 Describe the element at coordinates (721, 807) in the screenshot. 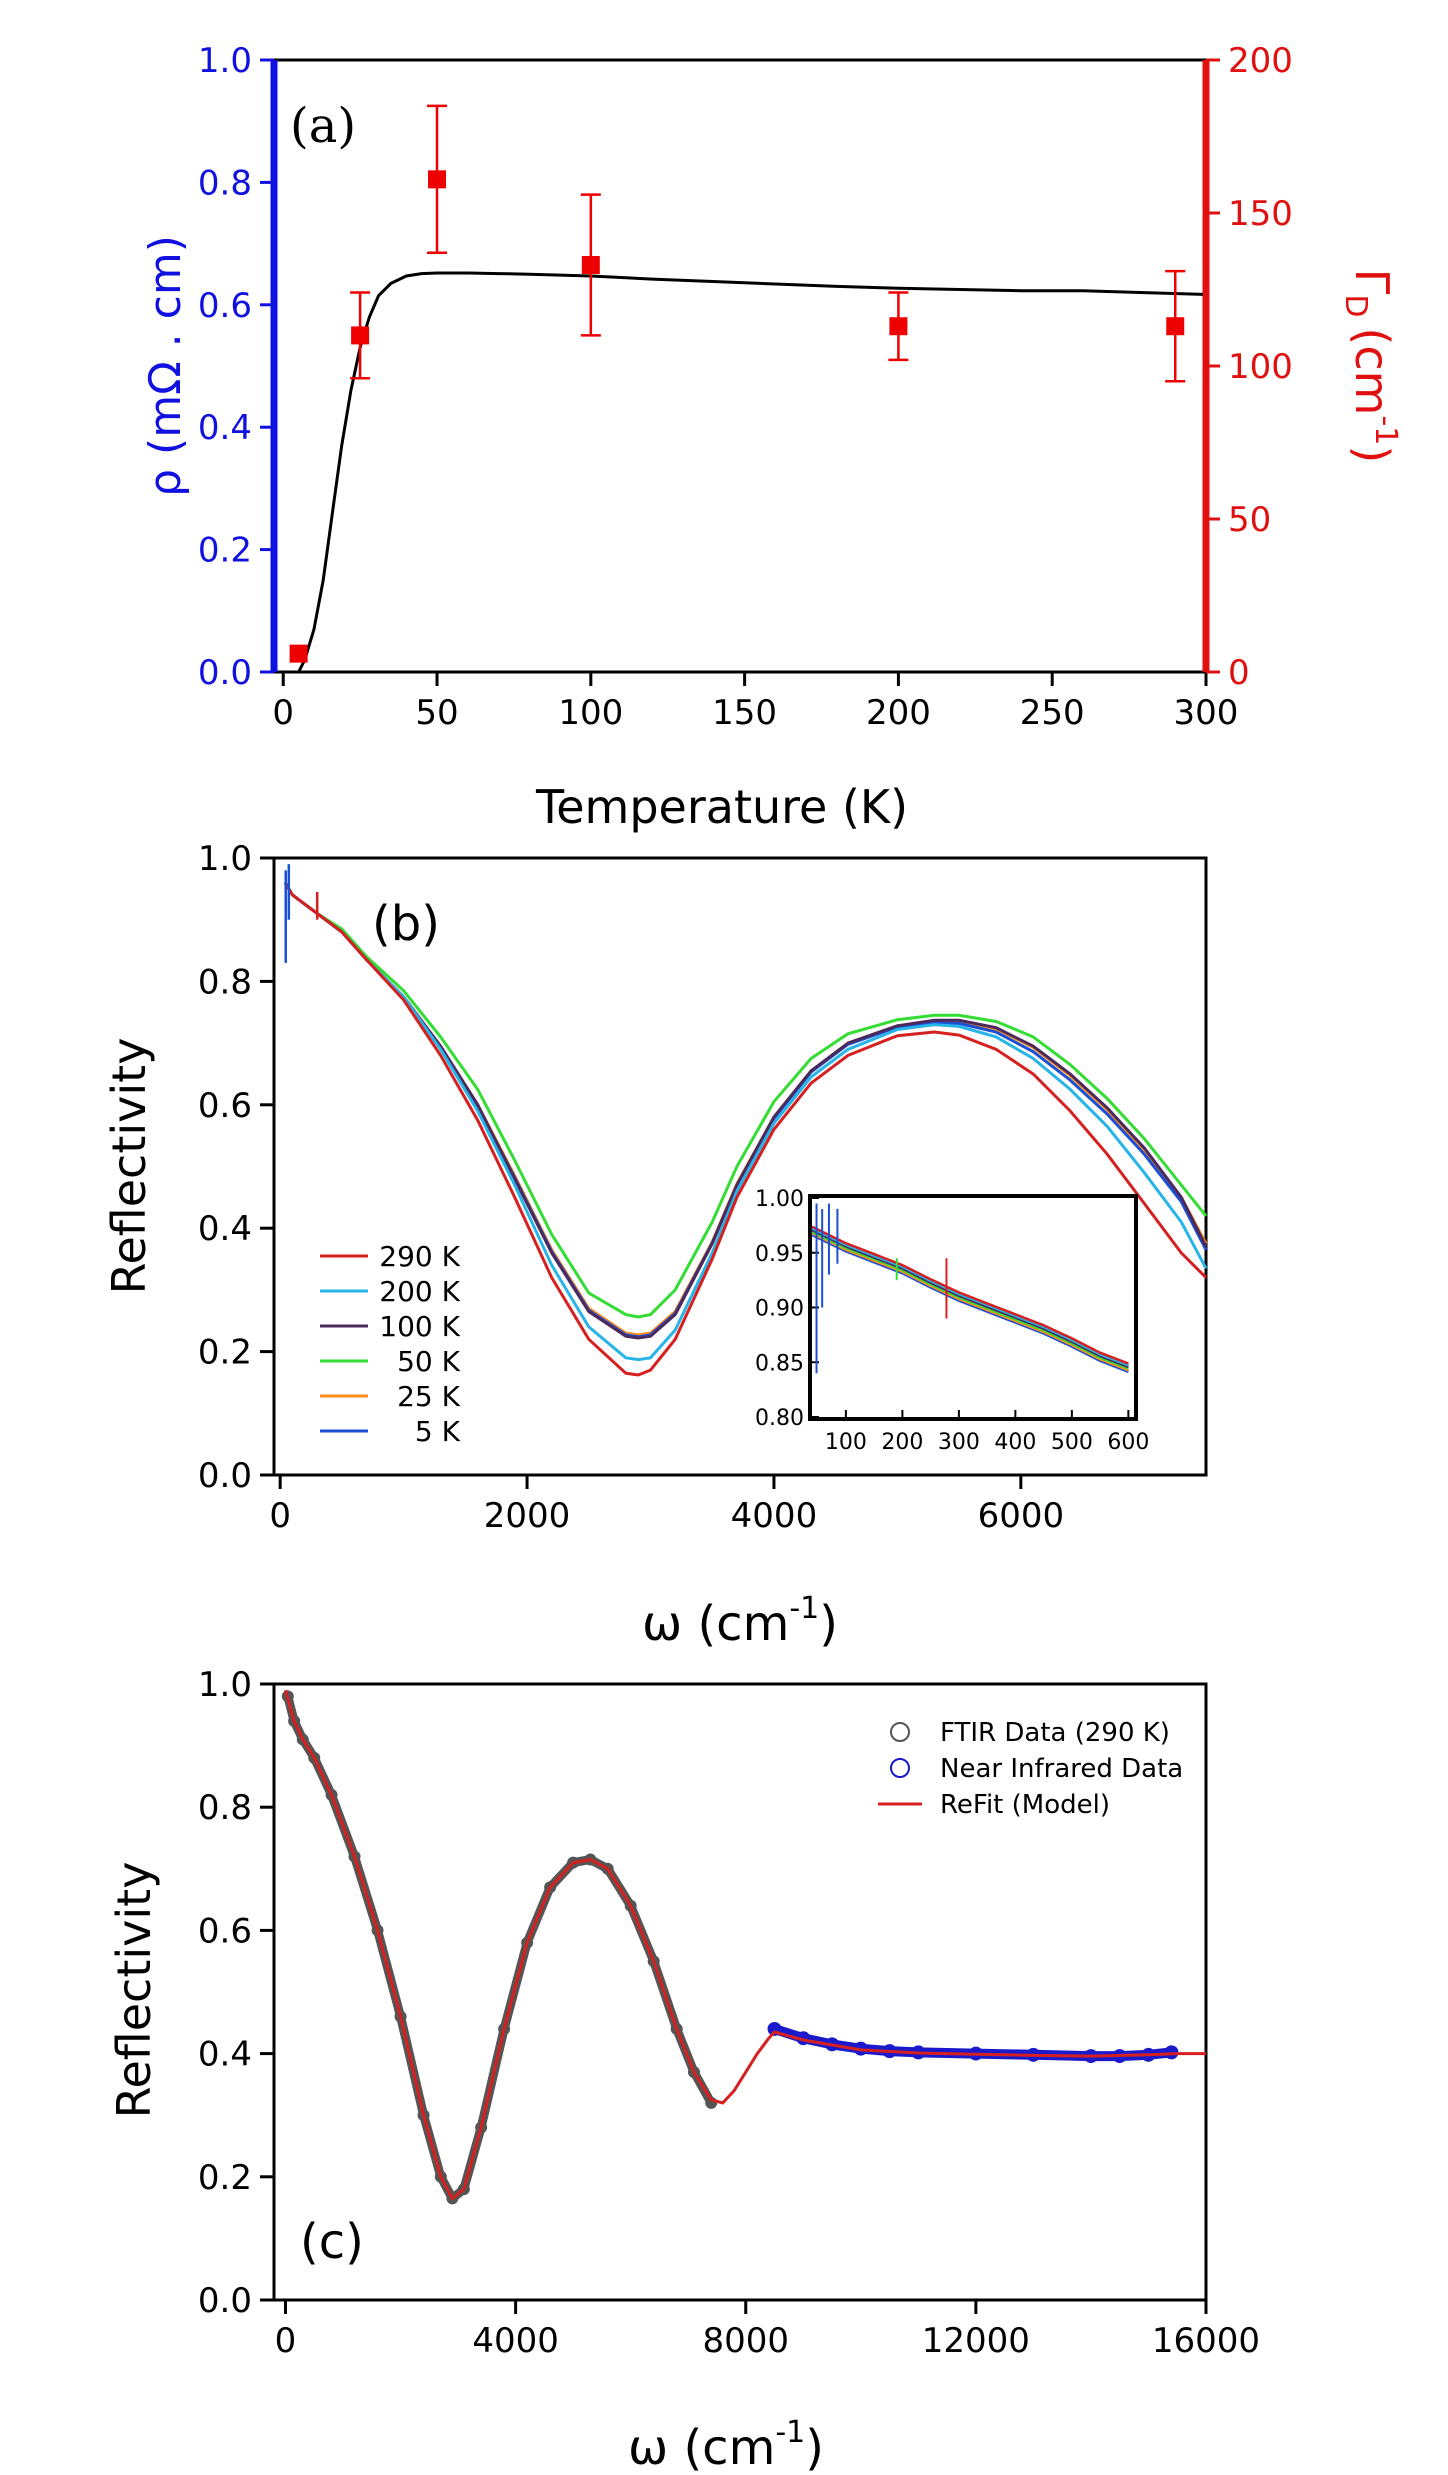

I see `panel-a-xlabel: Temperature (K)` at that location.